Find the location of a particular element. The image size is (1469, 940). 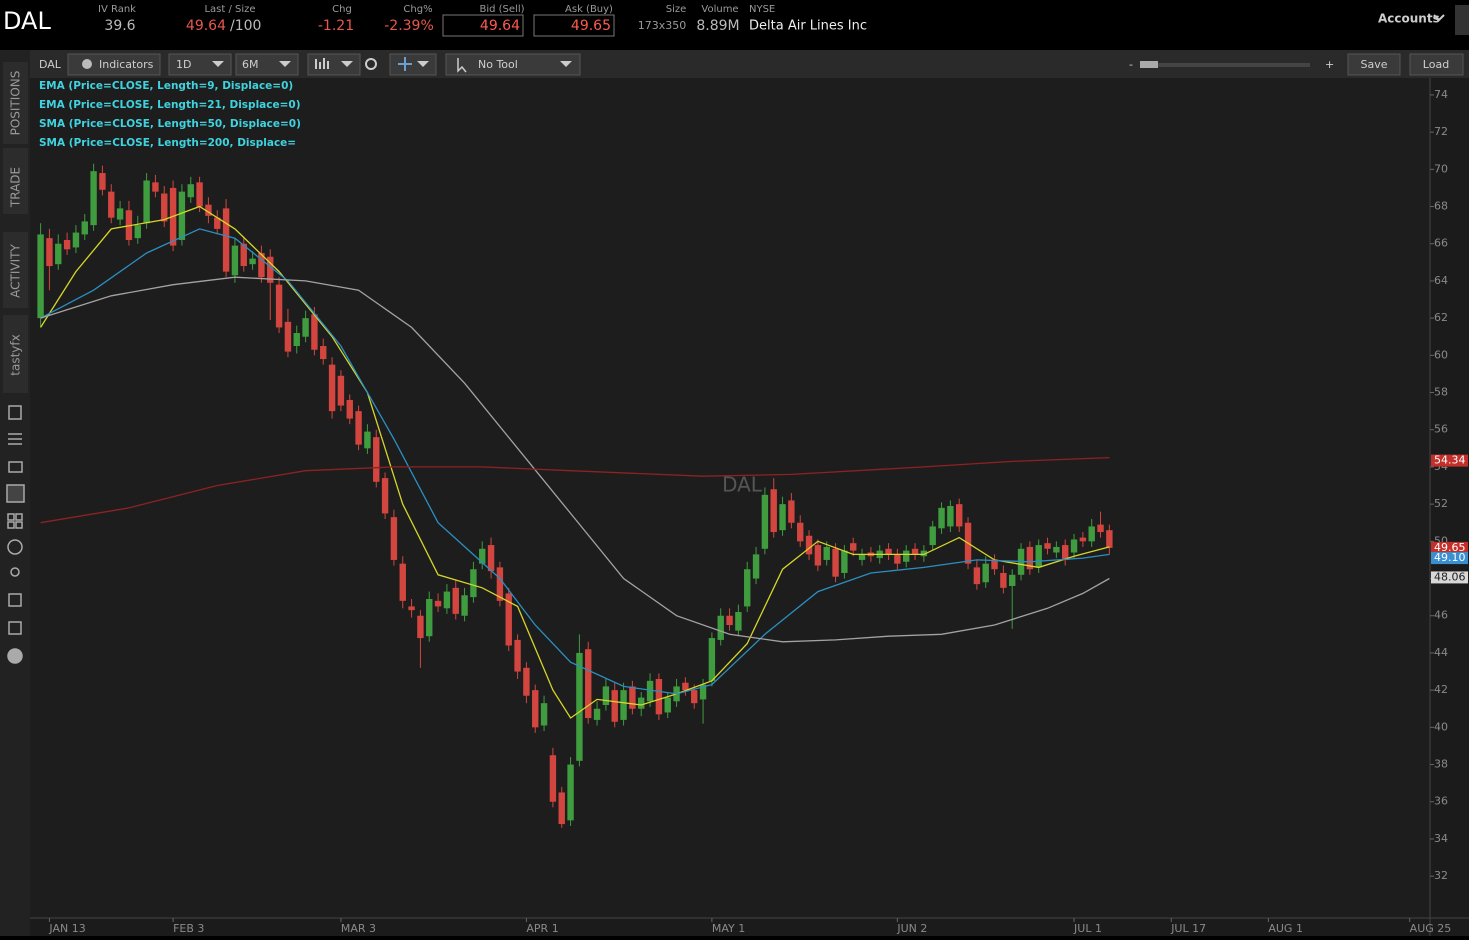

aggregation: 1D is located at coordinates (183, 64).